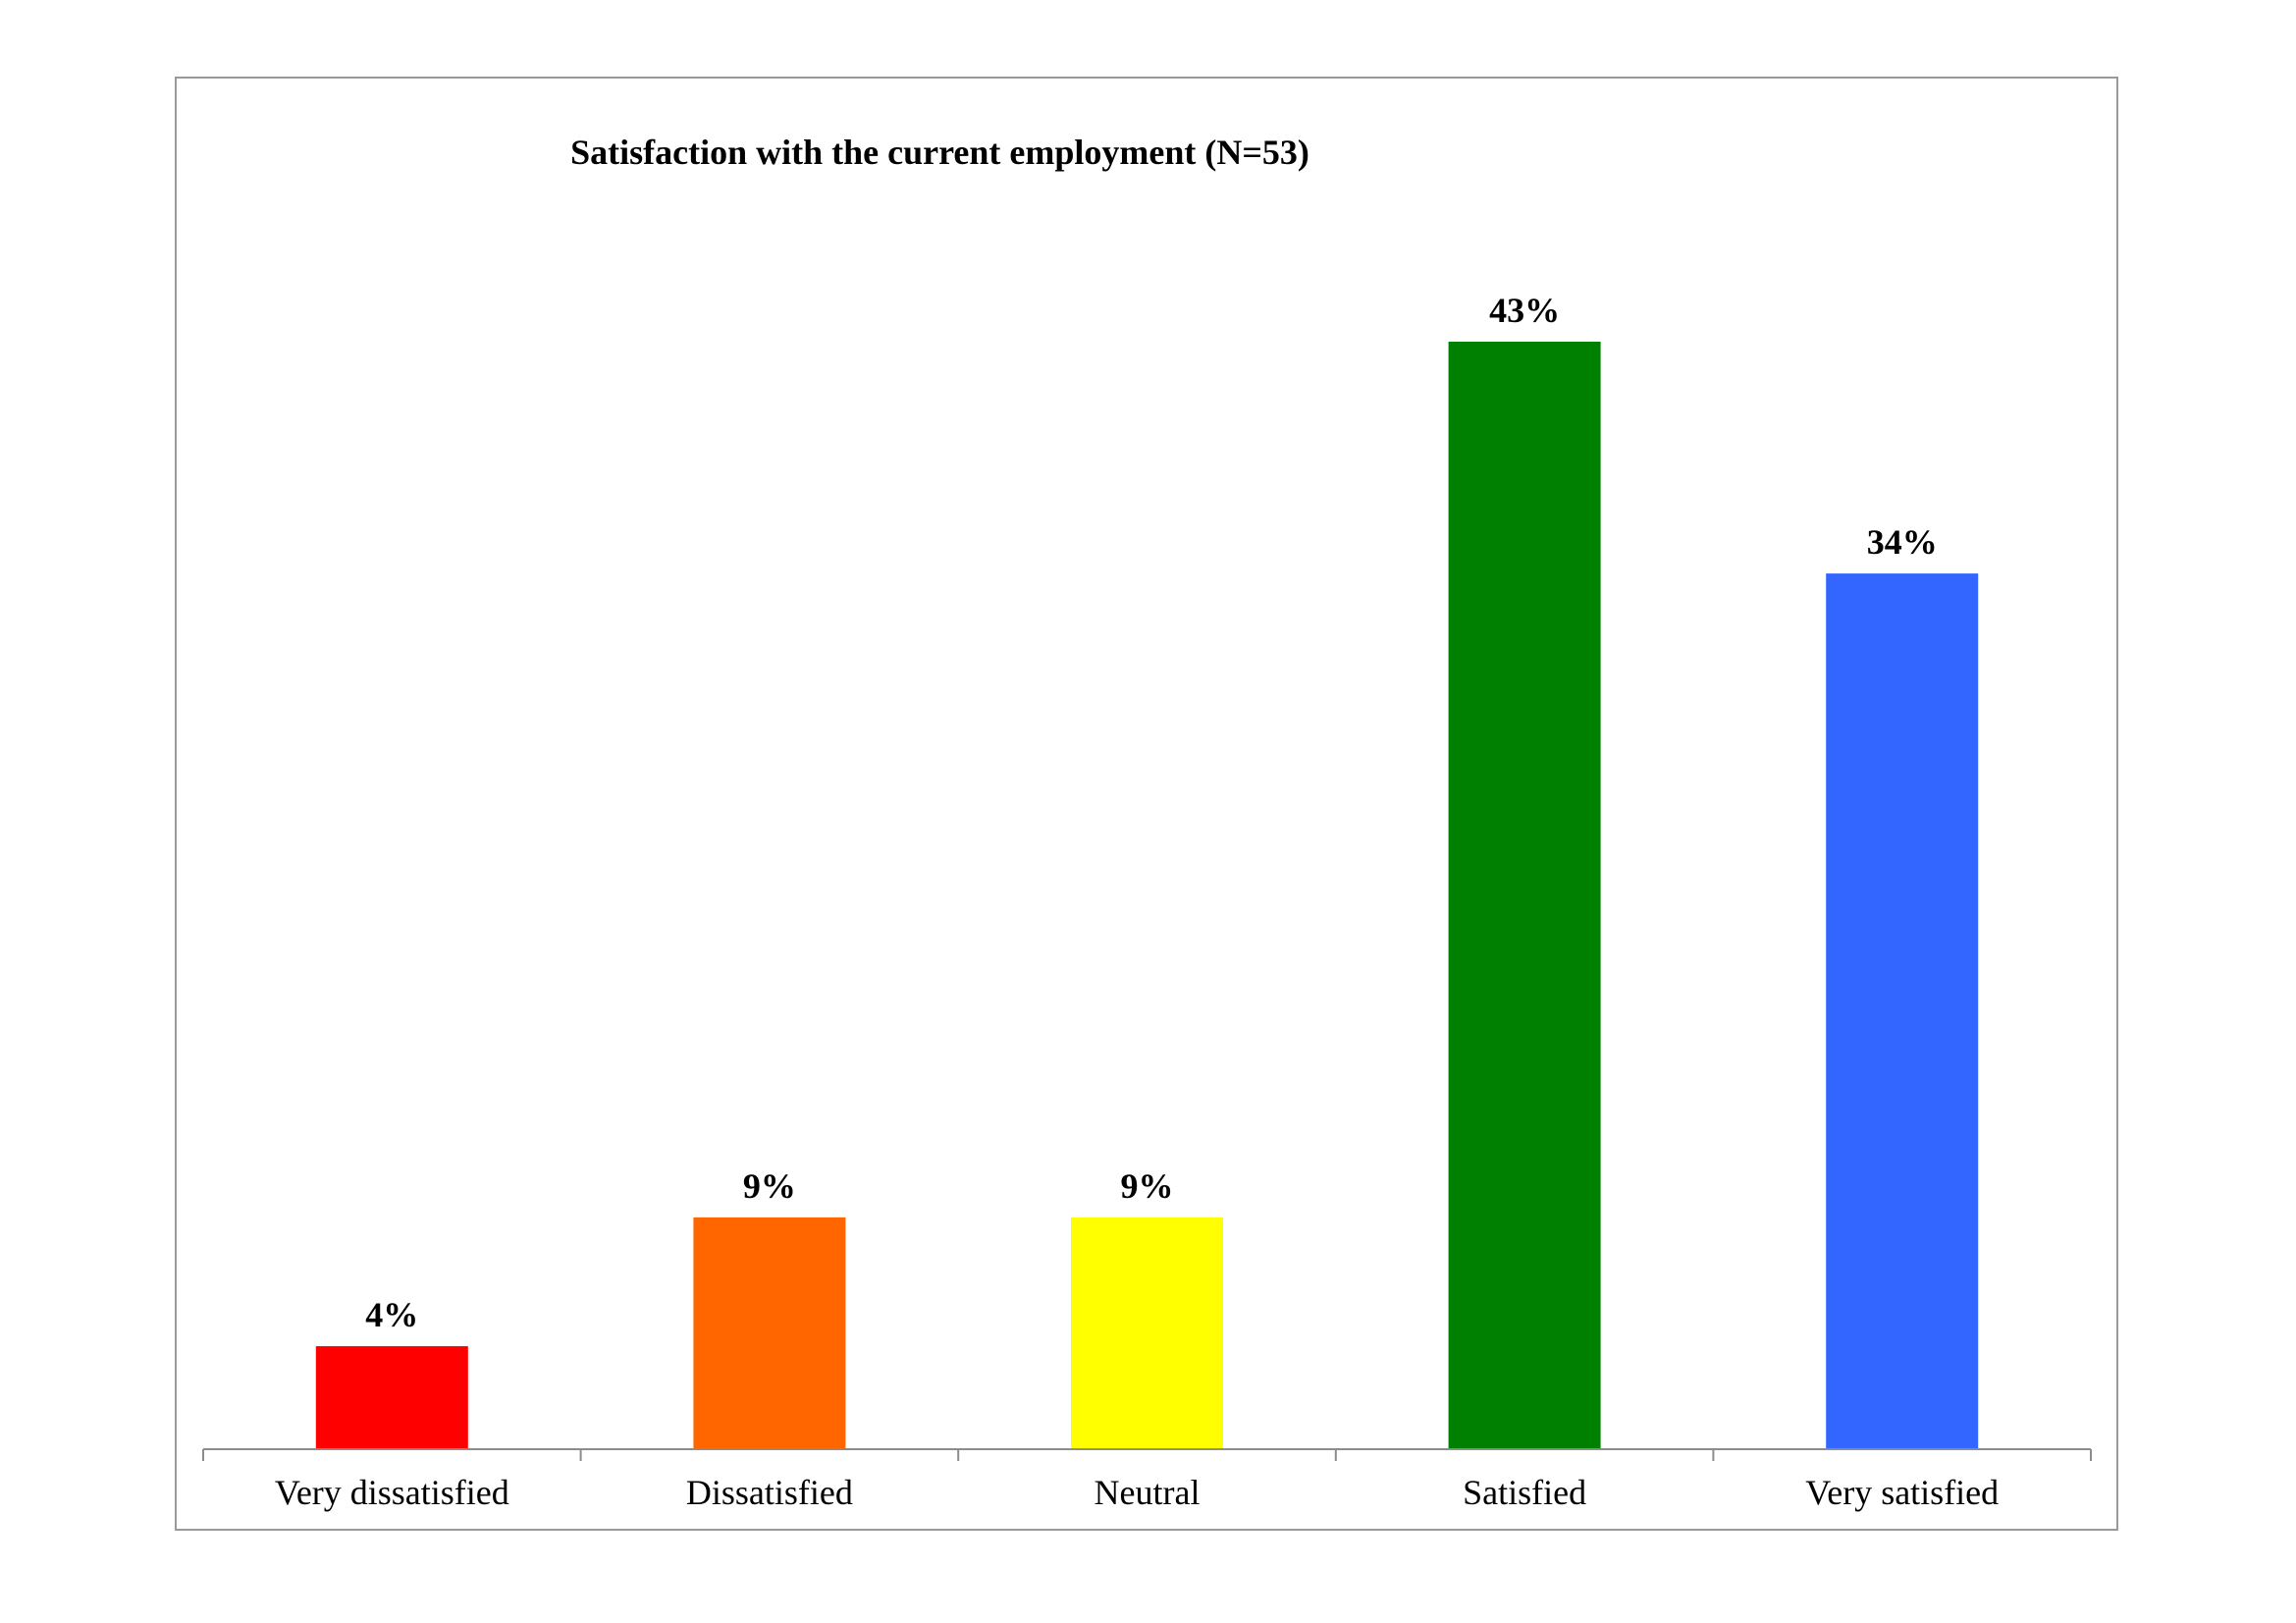  What do you see at coordinates (392, 1492) in the screenshot?
I see `x-tick-label-very-dissatisfied: Very dissatisfied` at bounding box center [392, 1492].